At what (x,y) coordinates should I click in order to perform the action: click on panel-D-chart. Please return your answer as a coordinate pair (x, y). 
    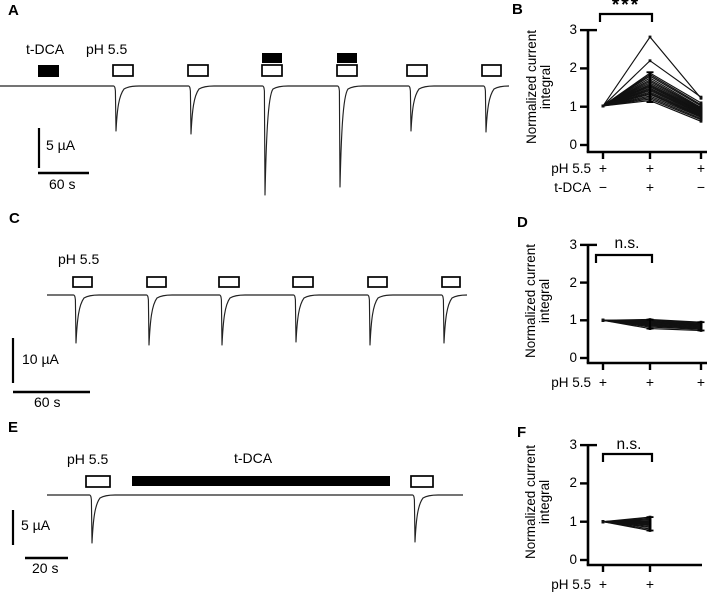
    Looking at the image, I should click on (643, 306).